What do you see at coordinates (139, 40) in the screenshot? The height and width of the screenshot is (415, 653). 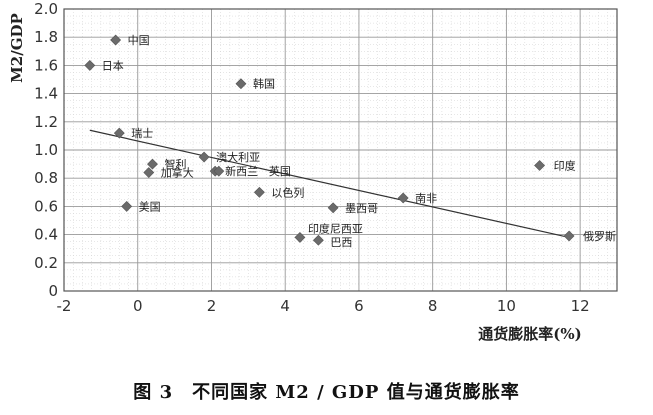 I see `data-point-label: 中国` at bounding box center [139, 40].